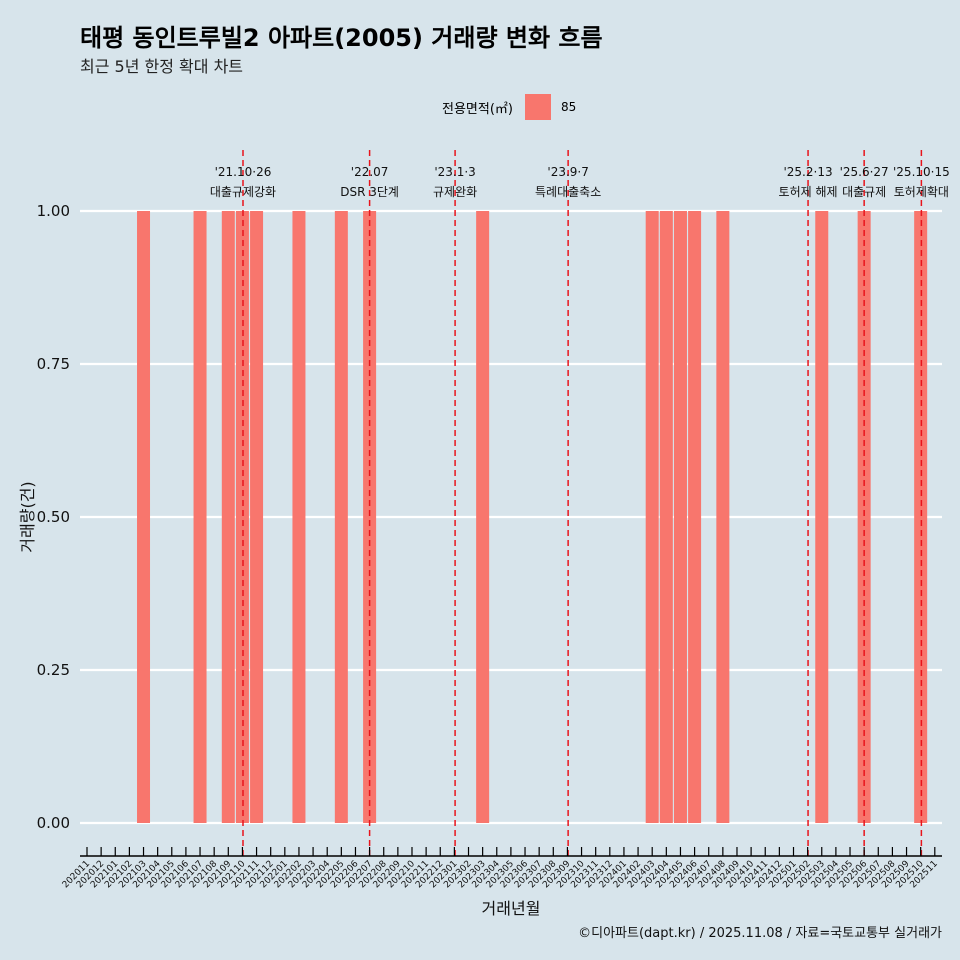  Describe the element at coordinates (53, 211) in the screenshot. I see `y-tick-label: 1.00` at that location.